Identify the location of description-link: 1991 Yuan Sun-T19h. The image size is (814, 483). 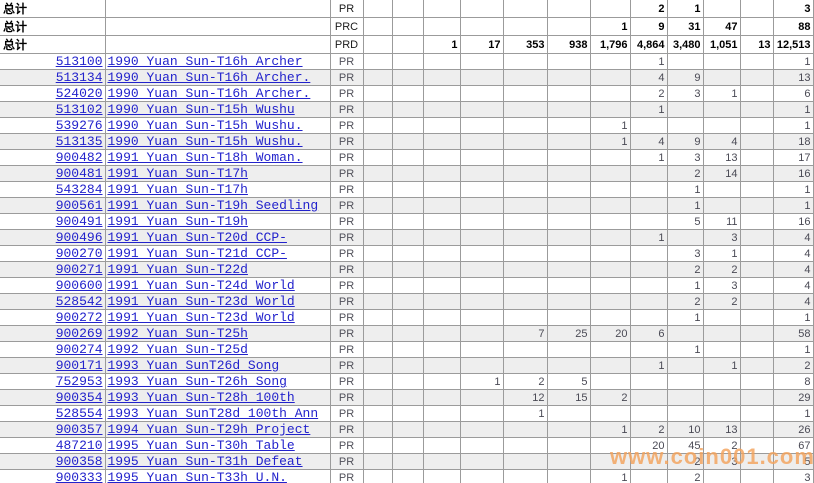
(177, 221).